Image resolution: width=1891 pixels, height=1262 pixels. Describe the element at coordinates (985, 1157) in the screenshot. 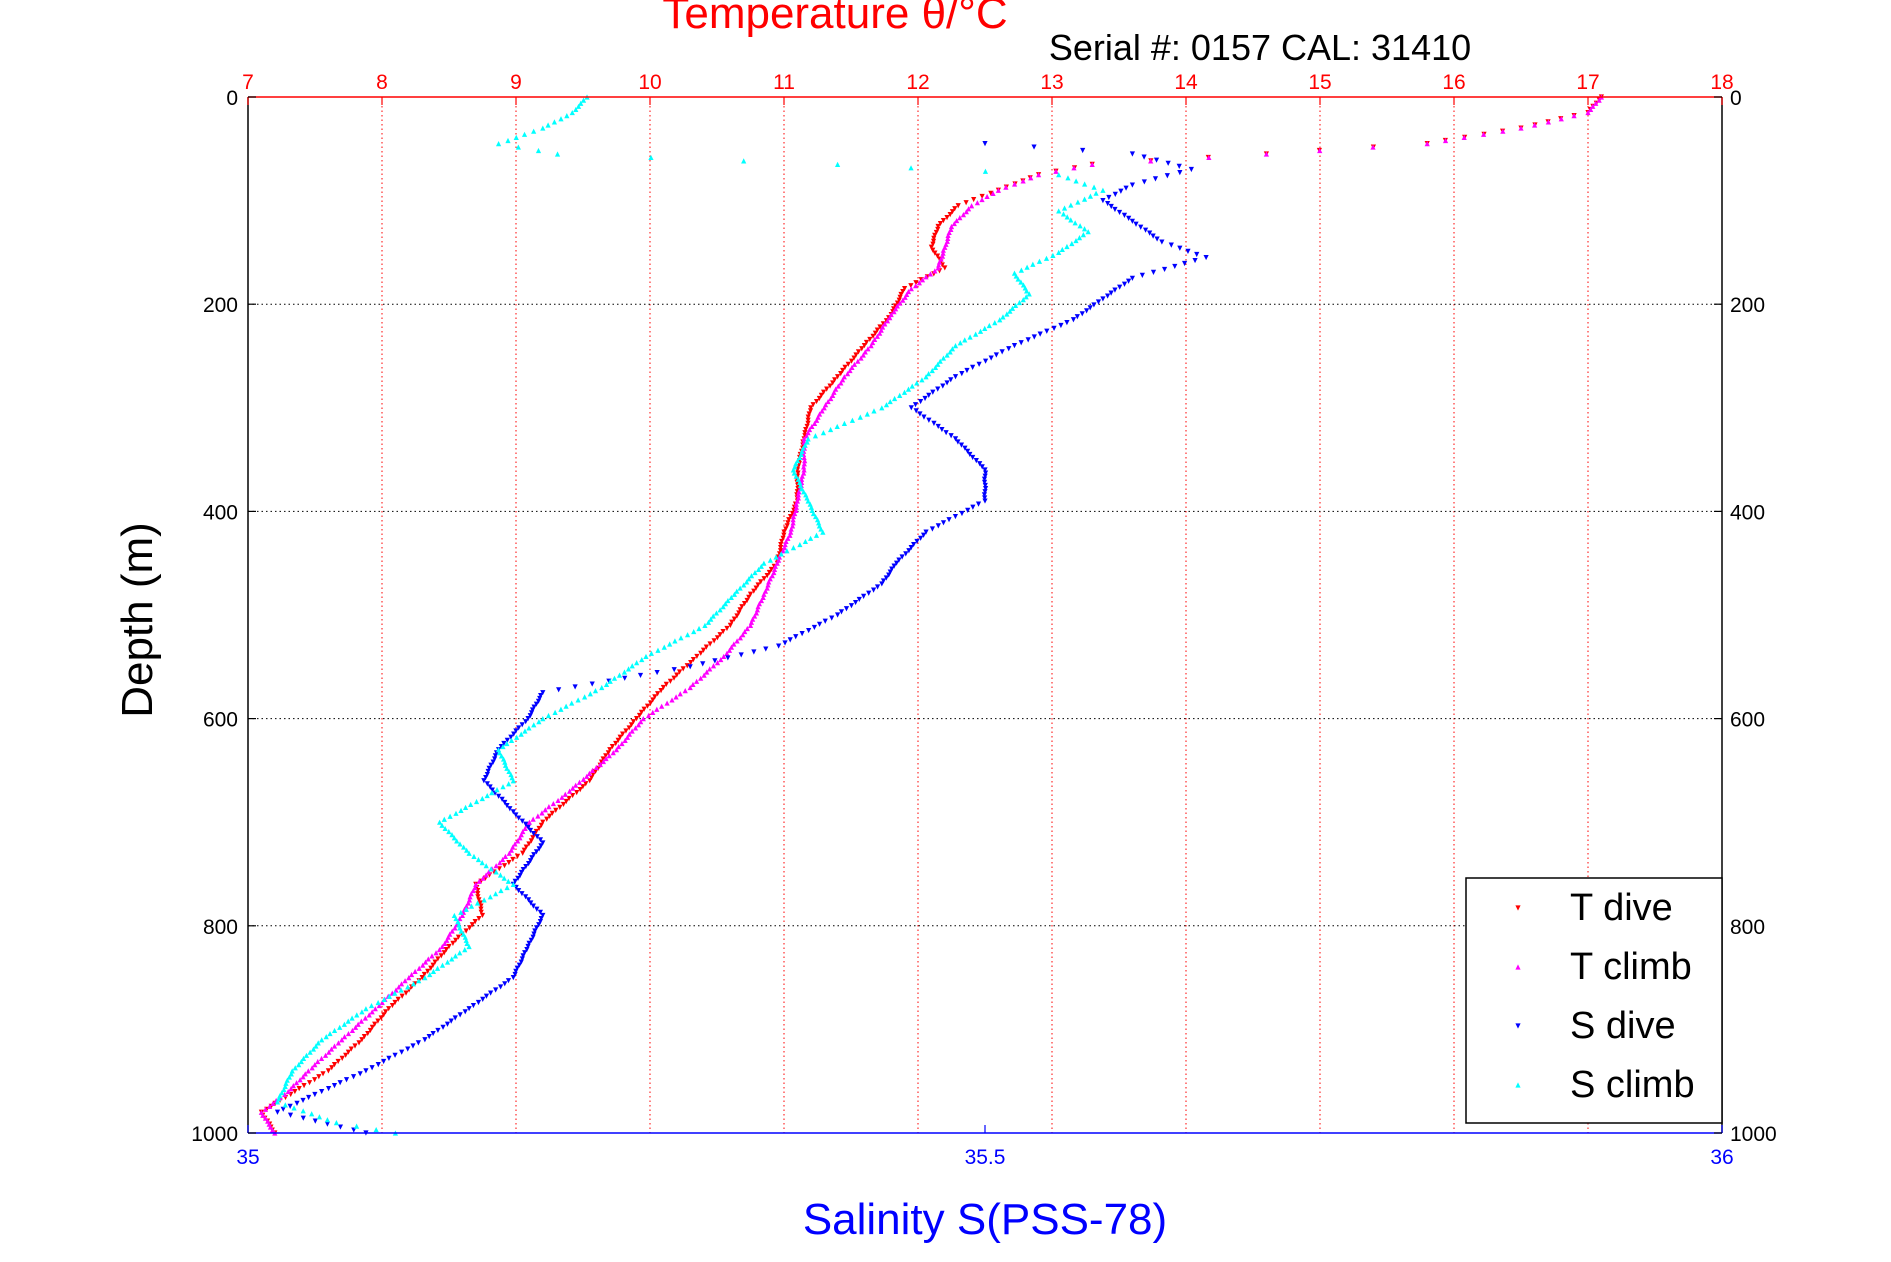

I see `tick-label-salinity: 35.5` at that location.